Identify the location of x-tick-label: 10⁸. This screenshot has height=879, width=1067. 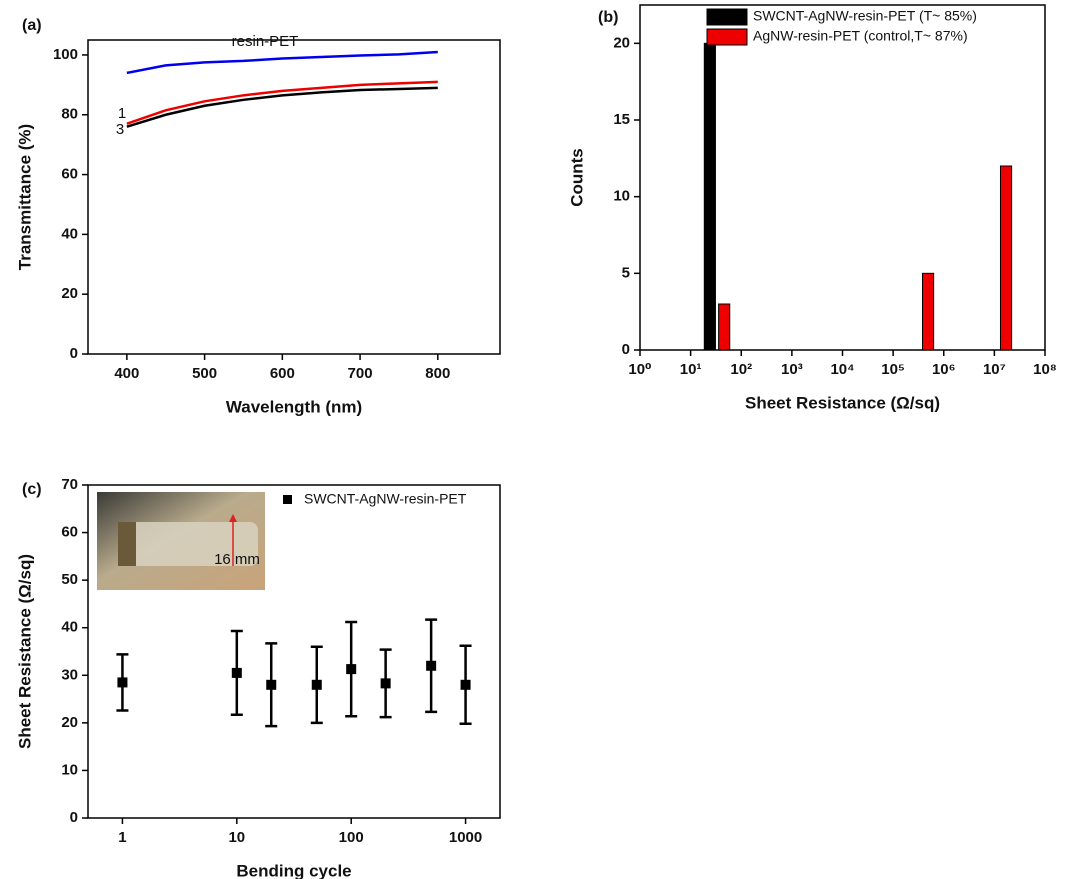
(1045, 369).